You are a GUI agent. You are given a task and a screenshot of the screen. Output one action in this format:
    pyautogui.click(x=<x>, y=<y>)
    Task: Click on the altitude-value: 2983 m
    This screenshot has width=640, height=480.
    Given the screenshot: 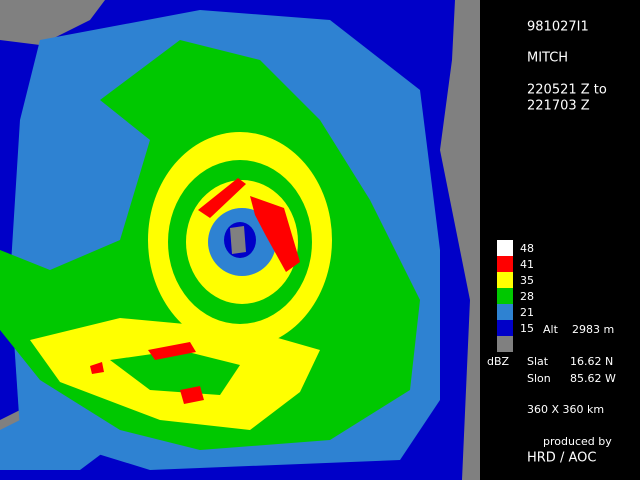 What is the action you would take?
    pyautogui.click(x=593, y=329)
    